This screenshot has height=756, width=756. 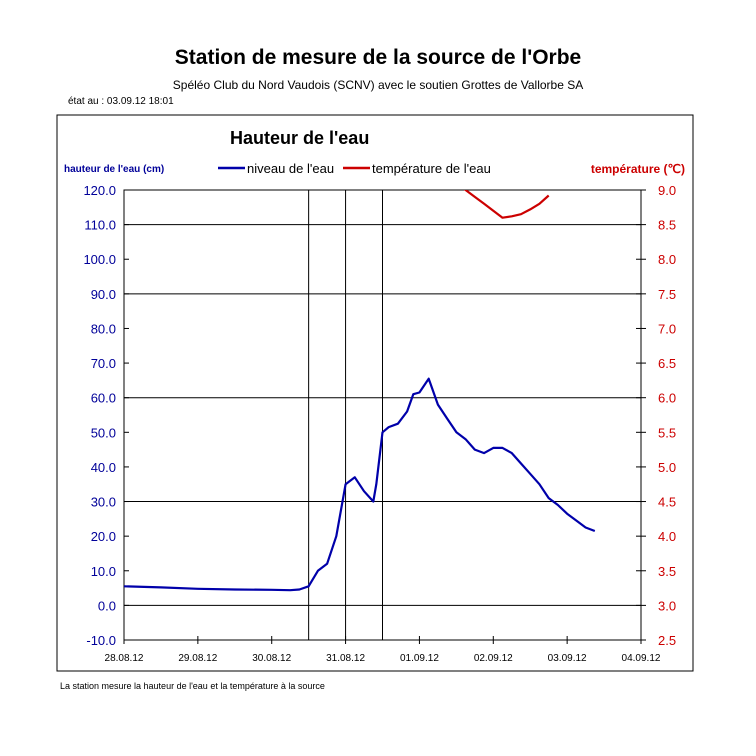 What do you see at coordinates (121, 101) in the screenshot?
I see `status-timestamp: état au : 03.09.12 18:01` at bounding box center [121, 101].